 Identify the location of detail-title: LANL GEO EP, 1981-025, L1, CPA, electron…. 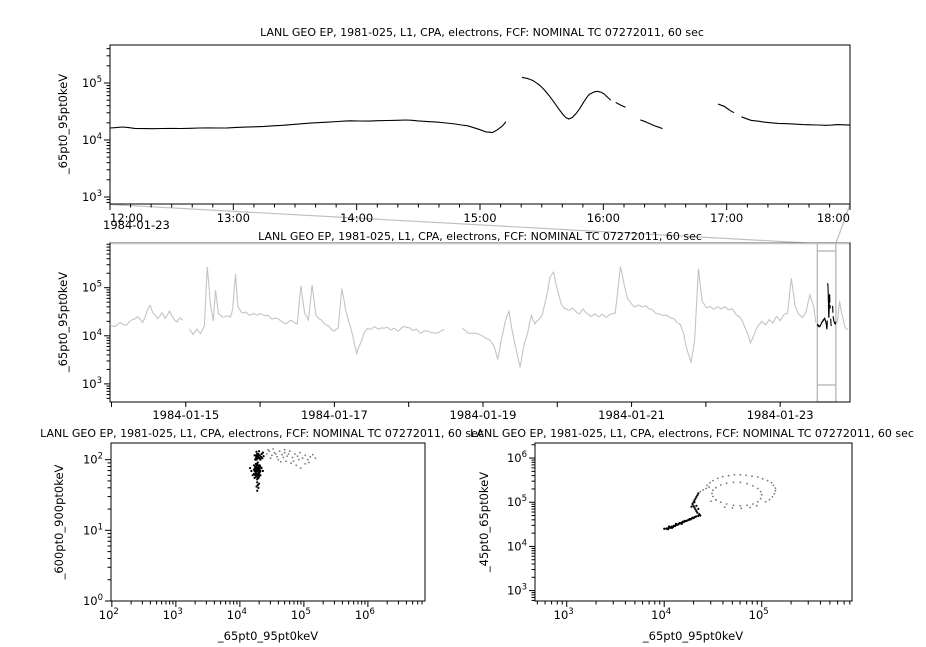
(482, 32).